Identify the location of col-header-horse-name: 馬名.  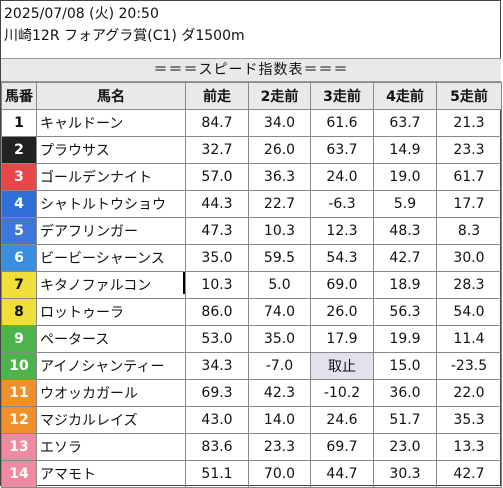
(111, 96).